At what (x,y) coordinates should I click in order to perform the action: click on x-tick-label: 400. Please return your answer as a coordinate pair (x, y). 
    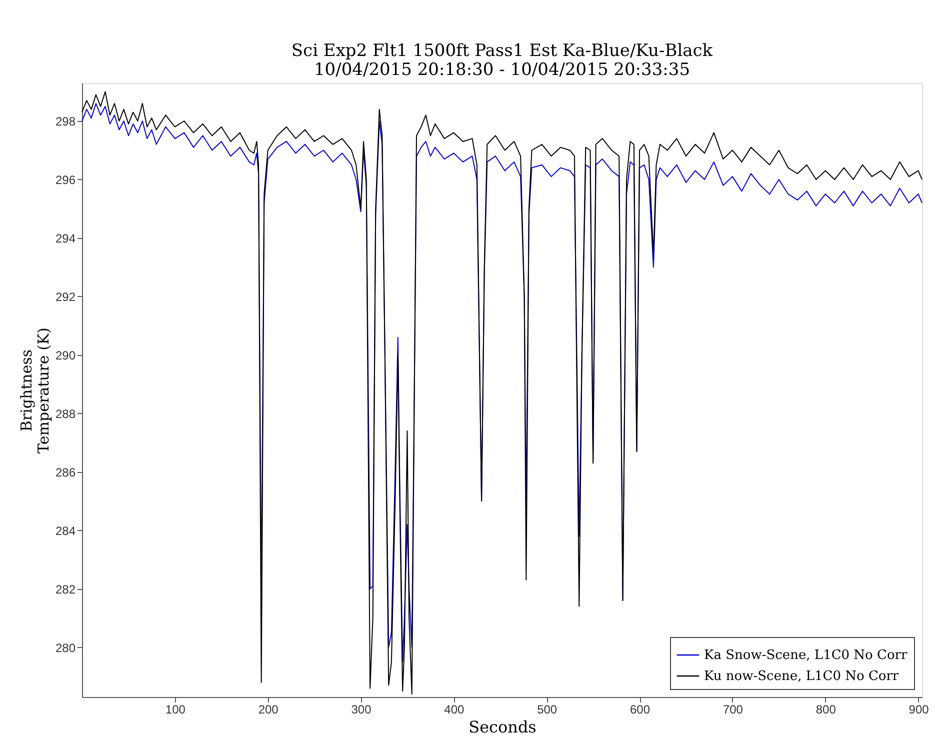
    Looking at the image, I should click on (454, 709).